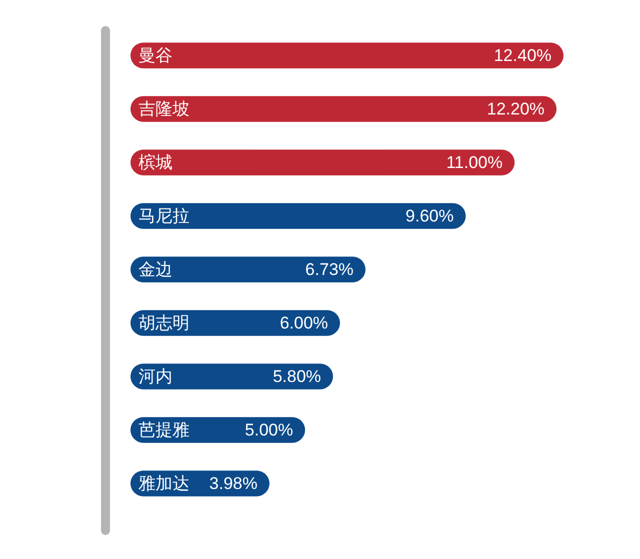  Describe the element at coordinates (233, 483) in the screenshot. I see `data-label: 3.98%` at that location.